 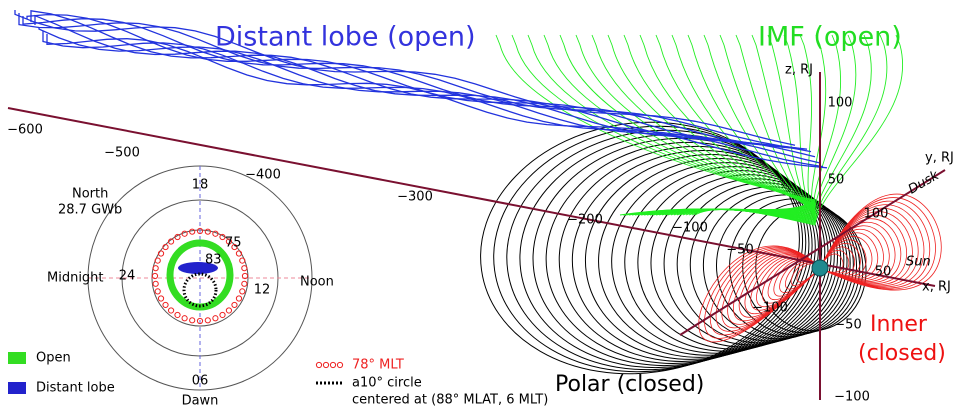 I want to click on mlt-label: 18, so click(x=200, y=185).